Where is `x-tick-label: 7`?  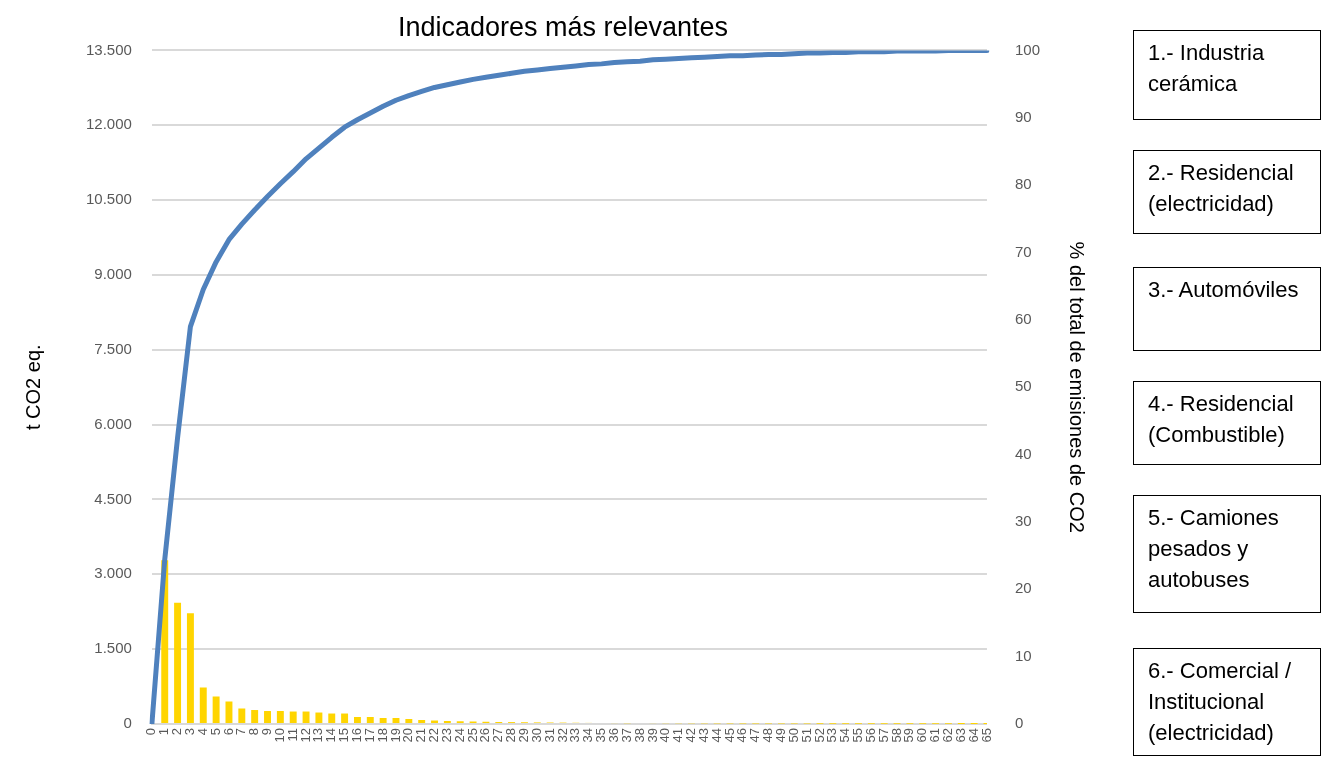 x-tick-label: 7 is located at coordinates (241, 732).